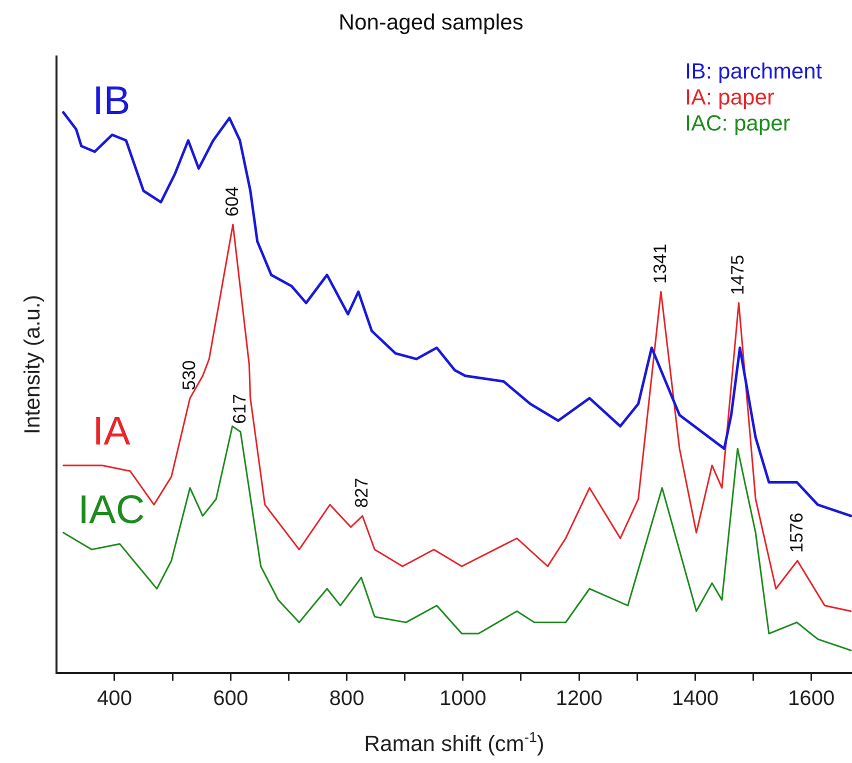  I want to click on annotation: 604, so click(232, 201).